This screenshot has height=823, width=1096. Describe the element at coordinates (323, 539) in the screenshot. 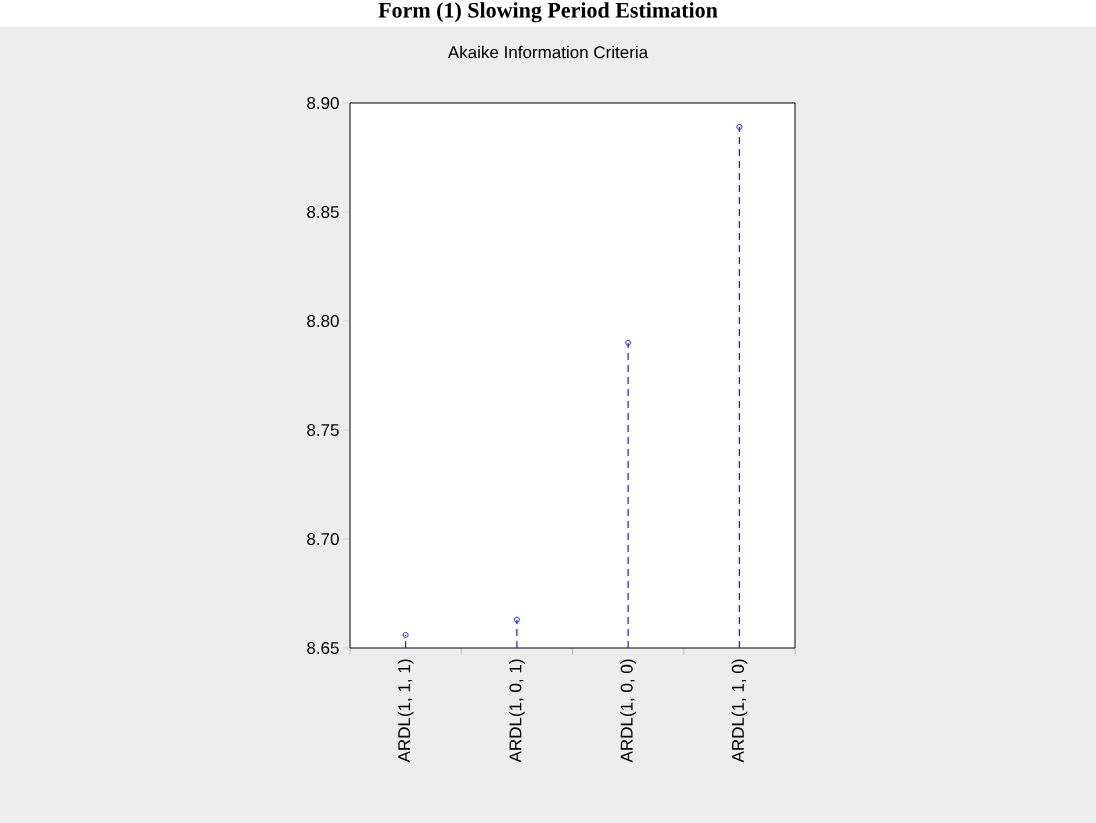

I see `y-tick-label: 8.70` at that location.